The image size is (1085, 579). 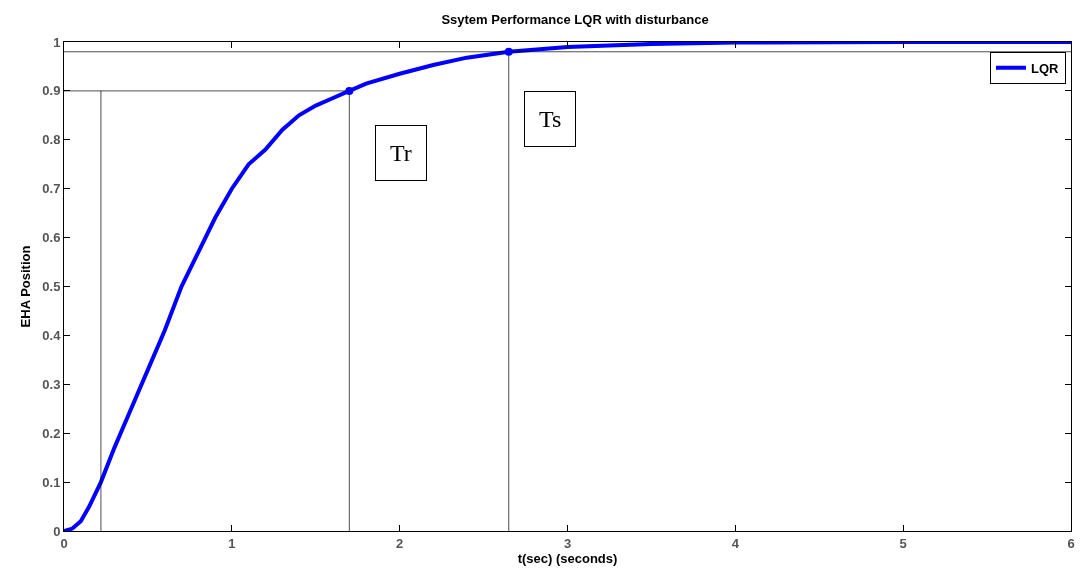 What do you see at coordinates (57, 531) in the screenshot?
I see `y-tick-label: 0` at bounding box center [57, 531].